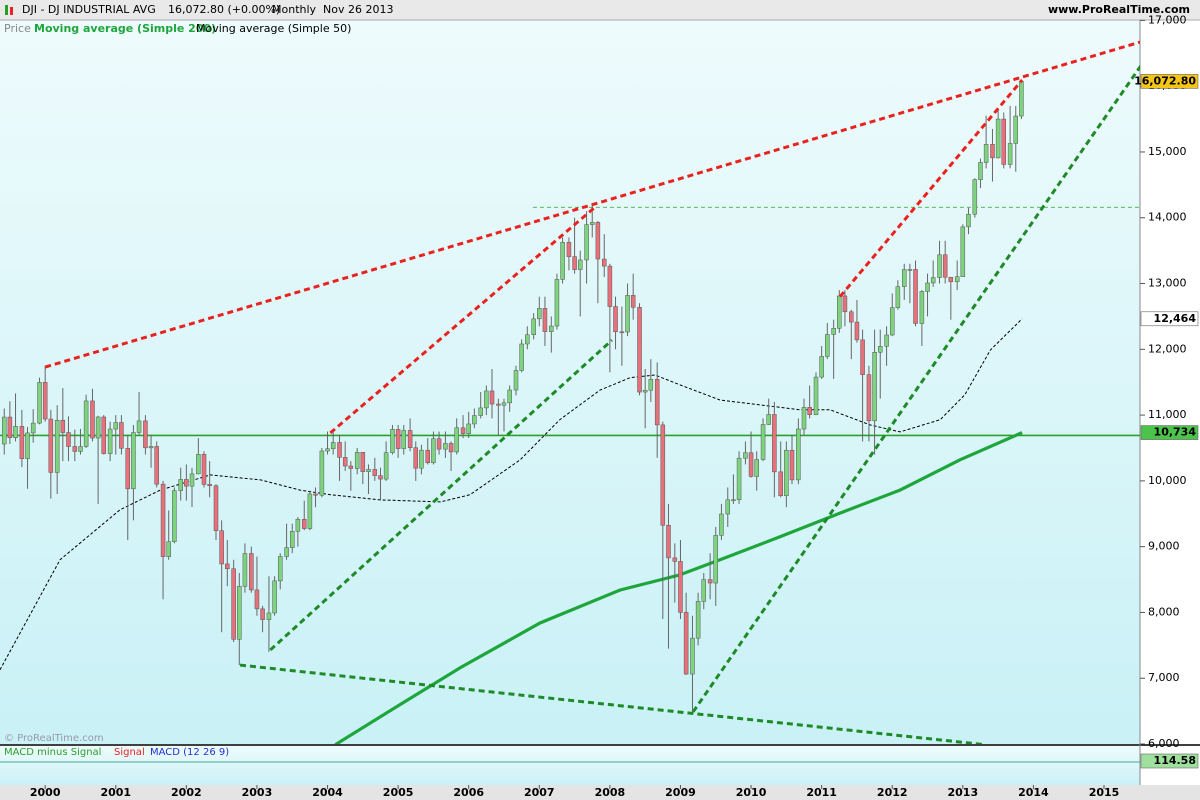 The height and width of the screenshot is (800, 1200). What do you see at coordinates (189, 752) in the screenshot?
I see `macd-legend: MACD (12 26 9)` at bounding box center [189, 752].